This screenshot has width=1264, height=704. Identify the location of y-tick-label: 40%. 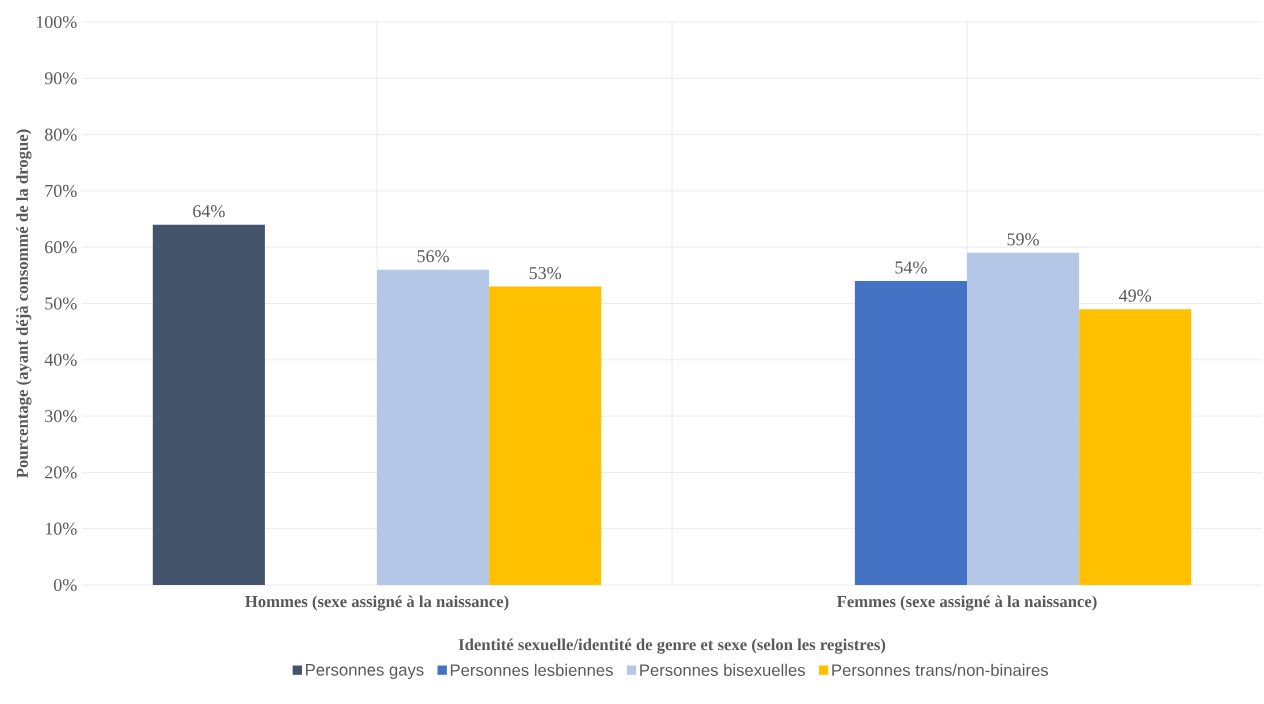
(60, 359).